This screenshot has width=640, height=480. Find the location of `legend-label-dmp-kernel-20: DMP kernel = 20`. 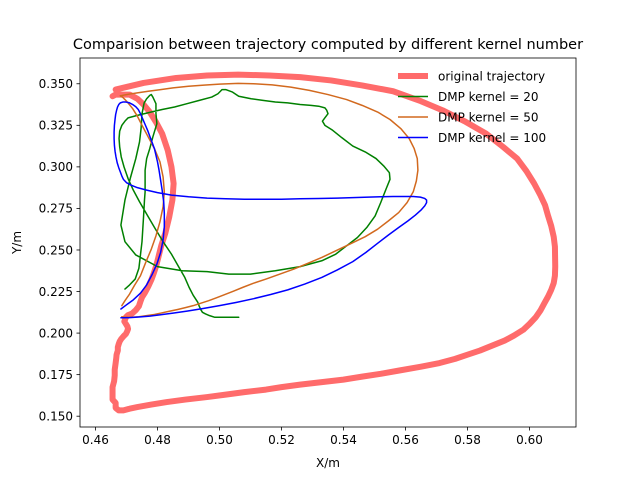

legend-label-dmp-kernel-20: DMP kernel = 20 is located at coordinates (488, 97).